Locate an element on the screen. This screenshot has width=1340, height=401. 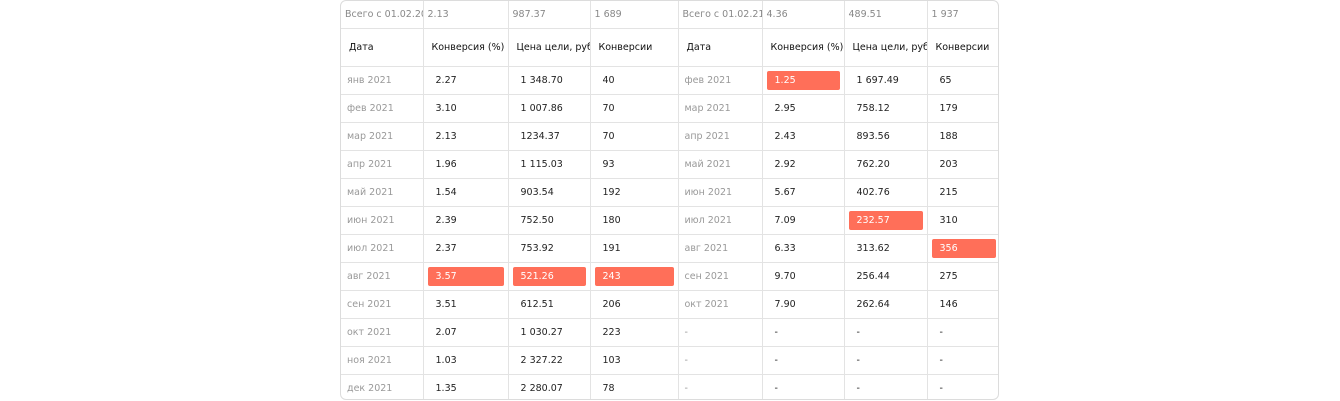
value-cell: 179 is located at coordinates (962, 108).